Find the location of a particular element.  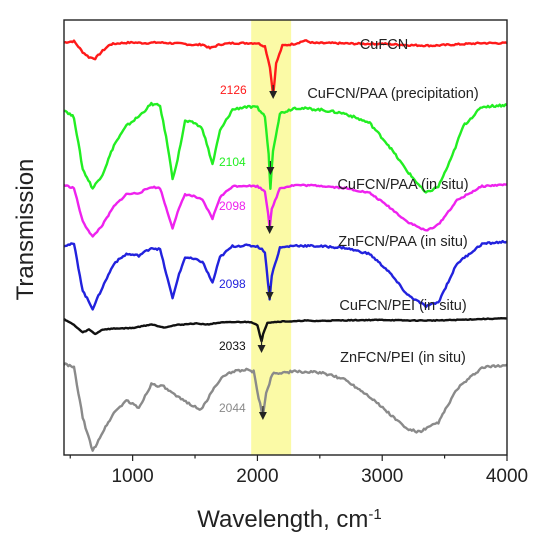

peak-label-6: 2044 is located at coordinates (232, 408).